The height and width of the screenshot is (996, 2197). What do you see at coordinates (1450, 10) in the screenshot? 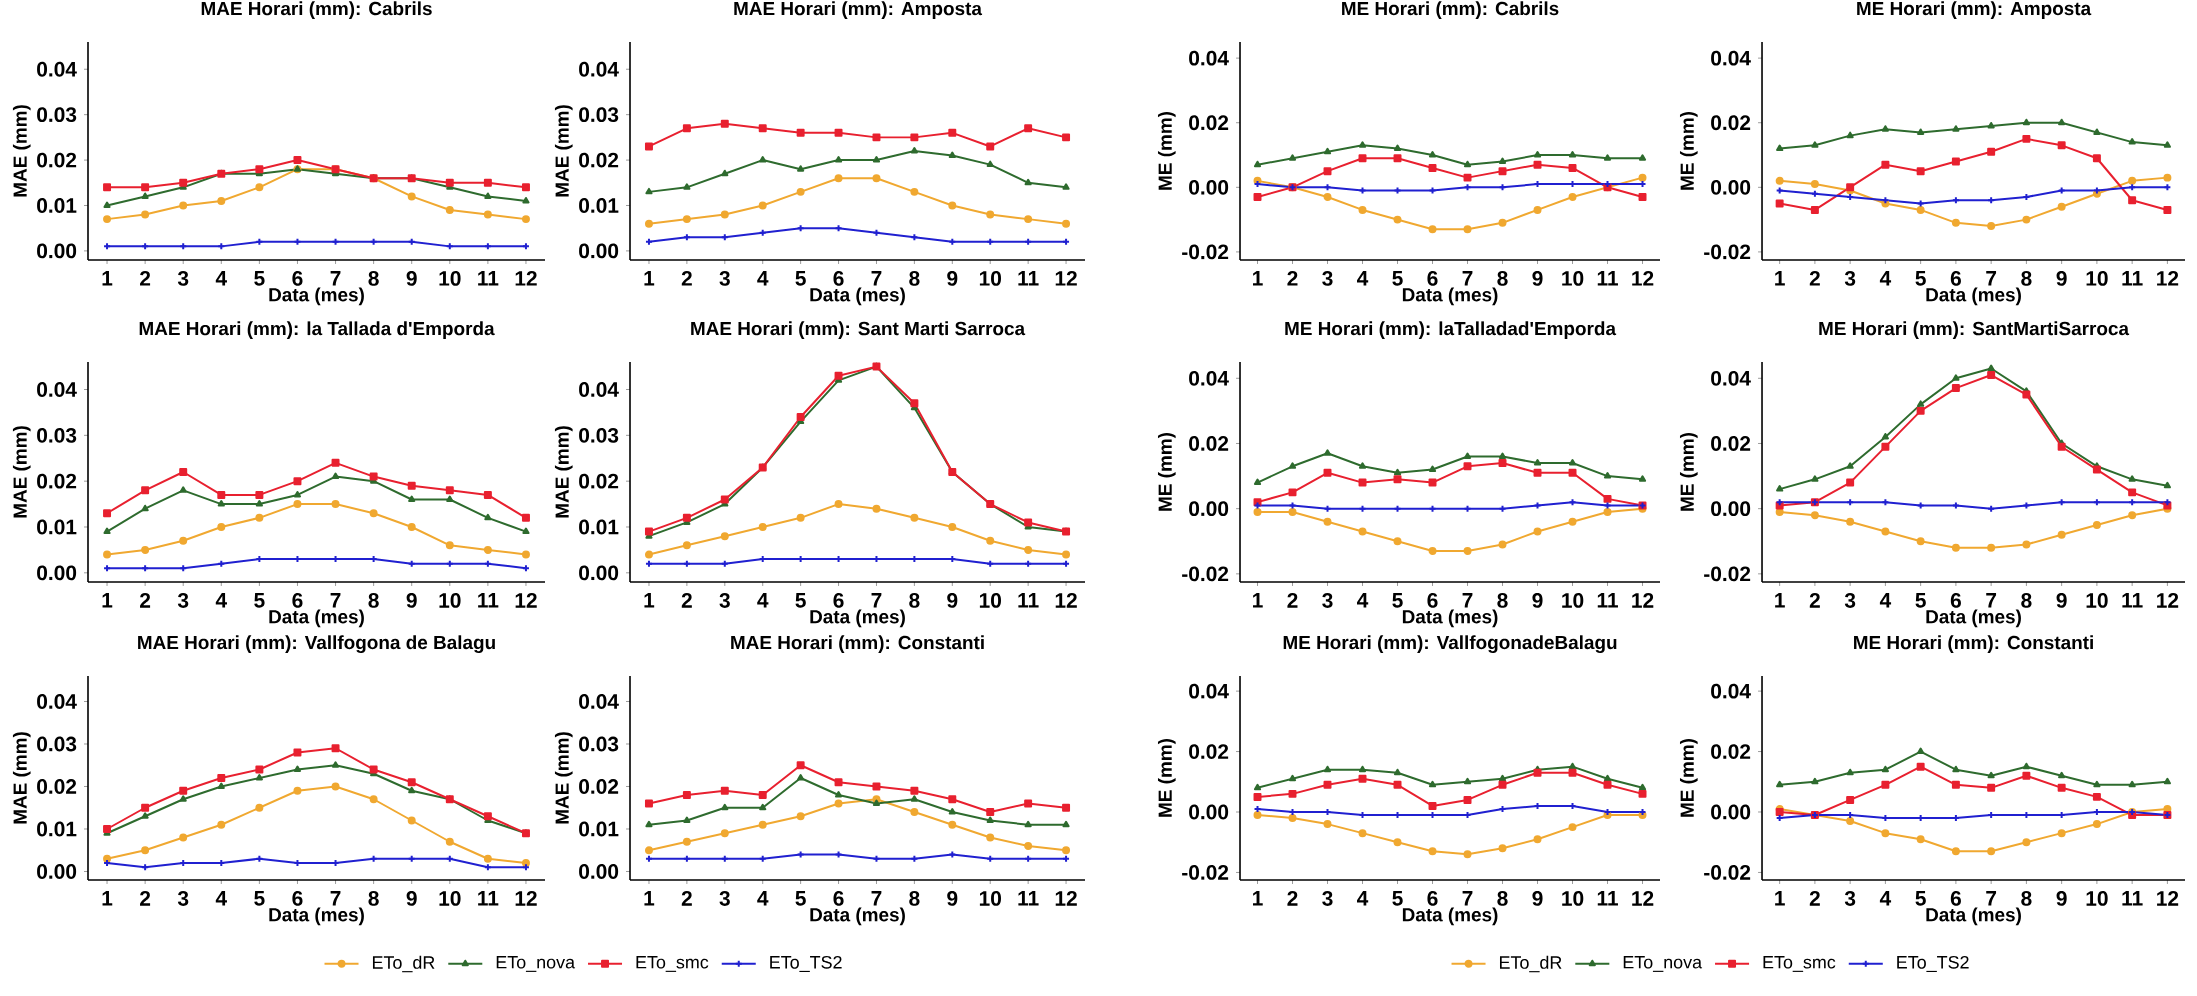
I see `chart-title: ME Horari (mm): Cabrils` at bounding box center [1450, 10].